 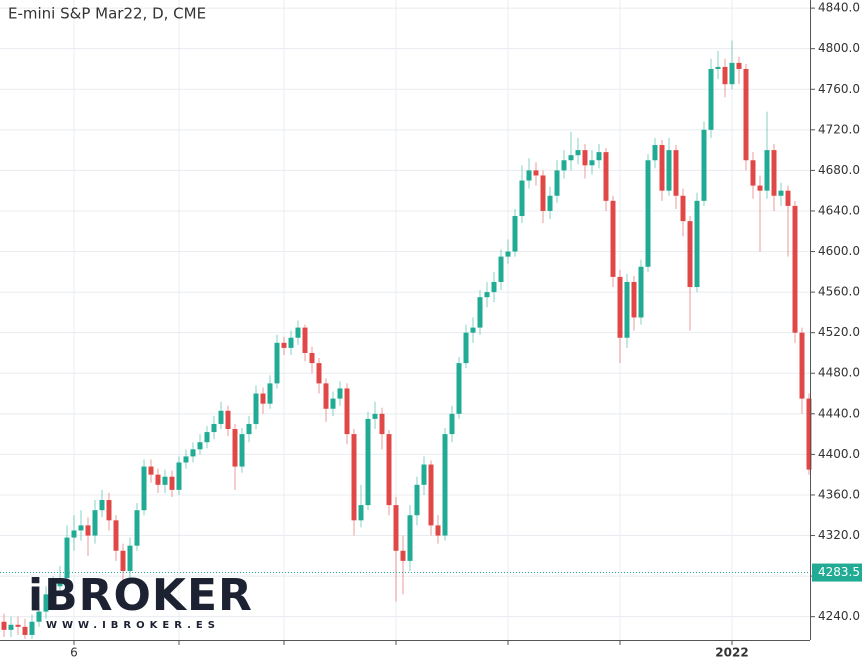 What do you see at coordinates (731, 653) in the screenshot?
I see `x-tick-label: 2022` at bounding box center [731, 653].